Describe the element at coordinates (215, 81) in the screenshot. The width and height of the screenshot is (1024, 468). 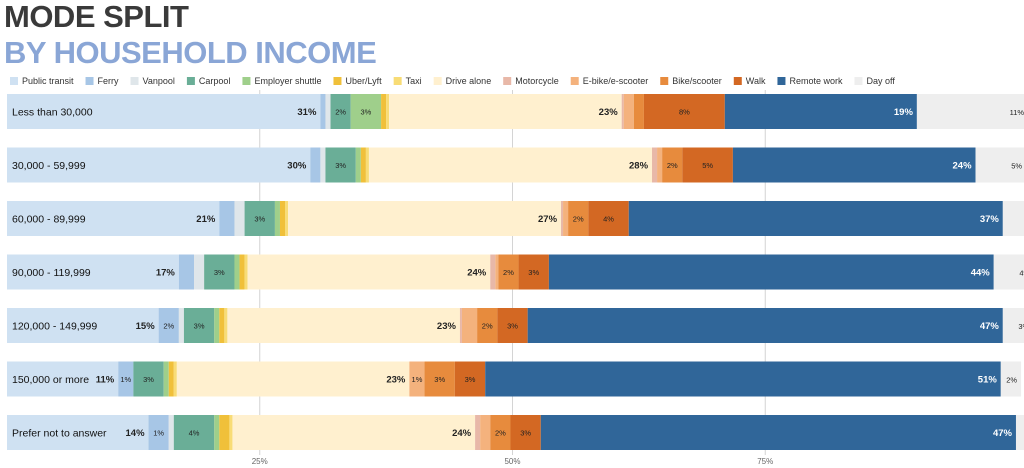
I see `legend-label: Carpool` at that location.